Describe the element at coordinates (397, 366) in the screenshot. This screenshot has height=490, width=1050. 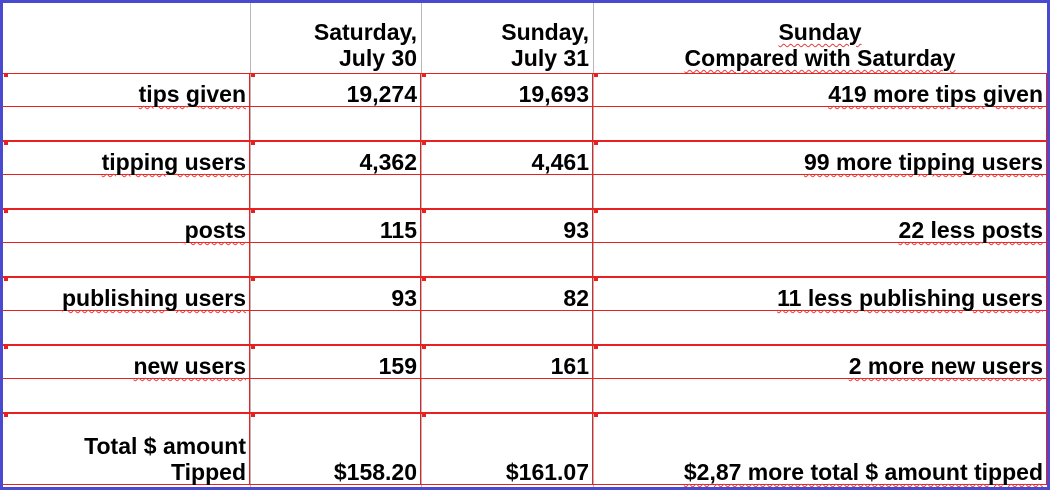
I see `cell-text: 159` at that location.